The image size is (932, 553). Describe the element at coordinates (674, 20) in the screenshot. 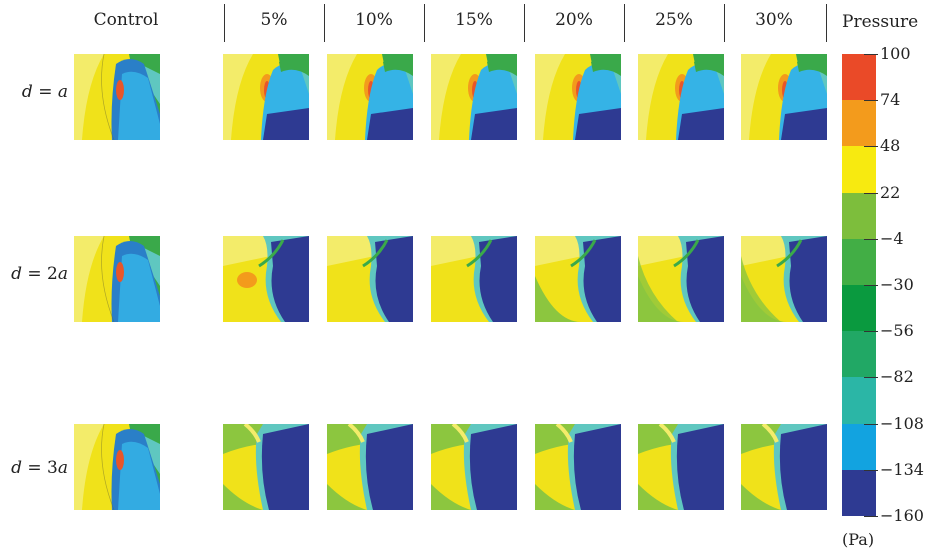

I see `column-header-25: 25%` at that location.